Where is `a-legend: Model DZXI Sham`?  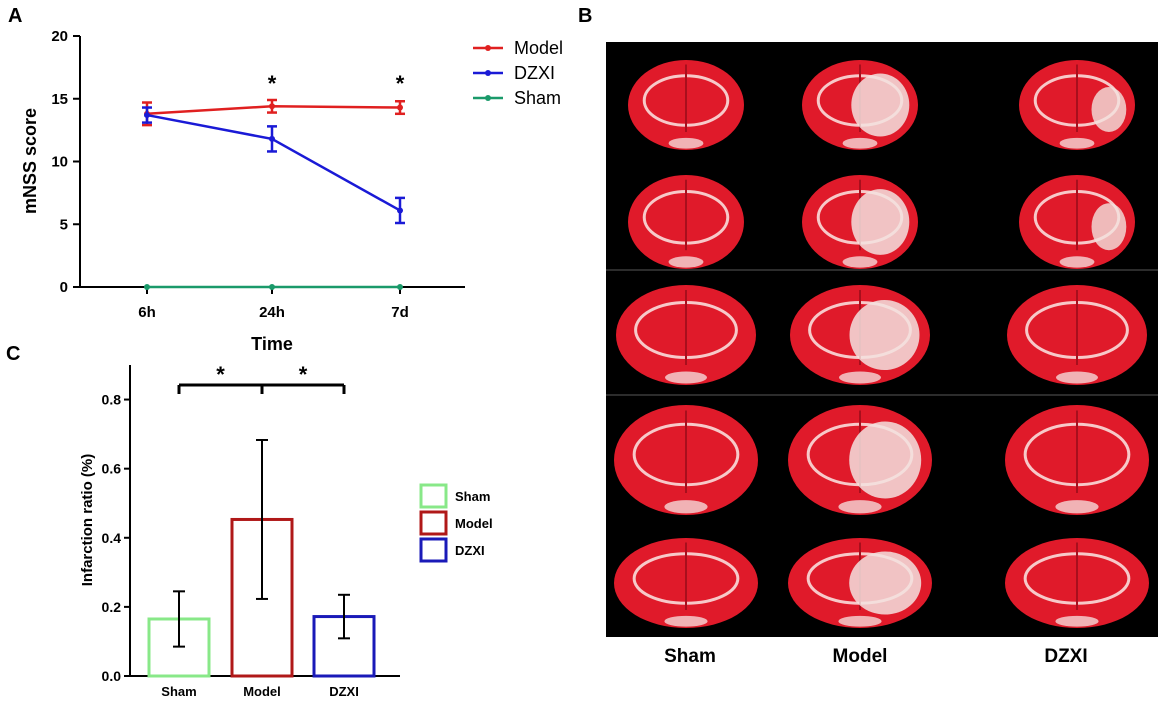 a-legend: Model DZXI Sham is located at coordinates (518, 73).